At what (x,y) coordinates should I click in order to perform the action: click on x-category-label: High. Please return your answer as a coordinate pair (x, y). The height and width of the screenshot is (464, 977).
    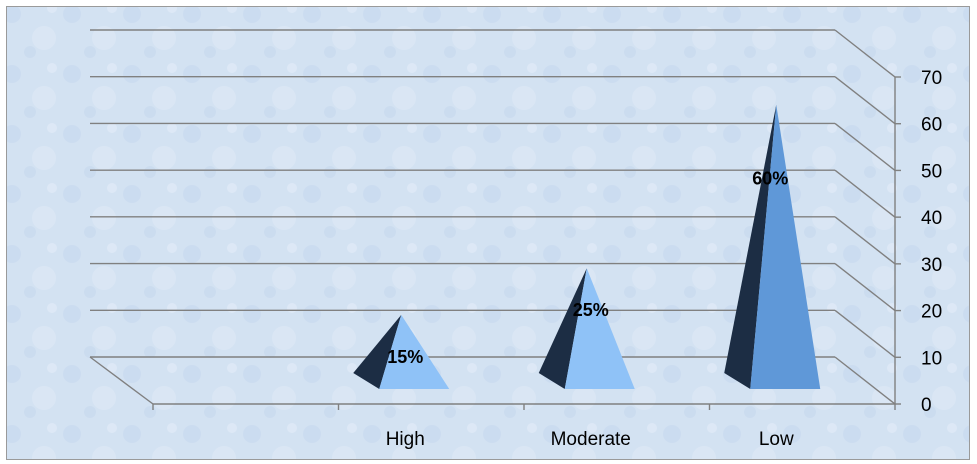
    Looking at the image, I should click on (405, 439).